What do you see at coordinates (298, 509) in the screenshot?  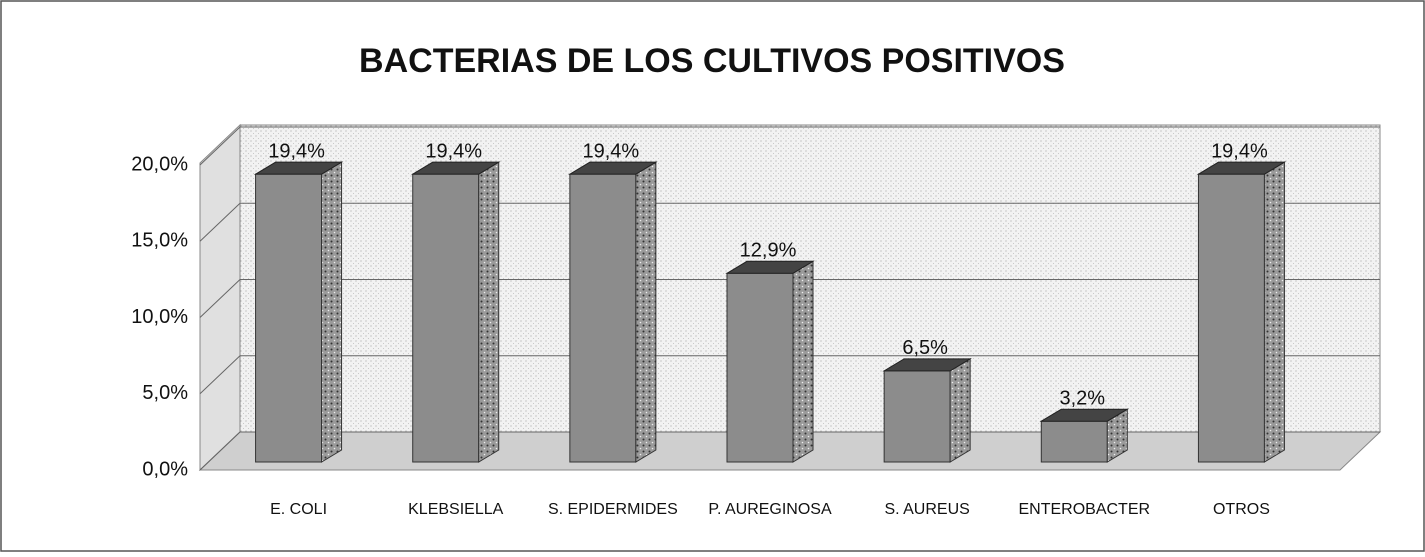 I see `x-tick-label: E. COLI` at bounding box center [298, 509].